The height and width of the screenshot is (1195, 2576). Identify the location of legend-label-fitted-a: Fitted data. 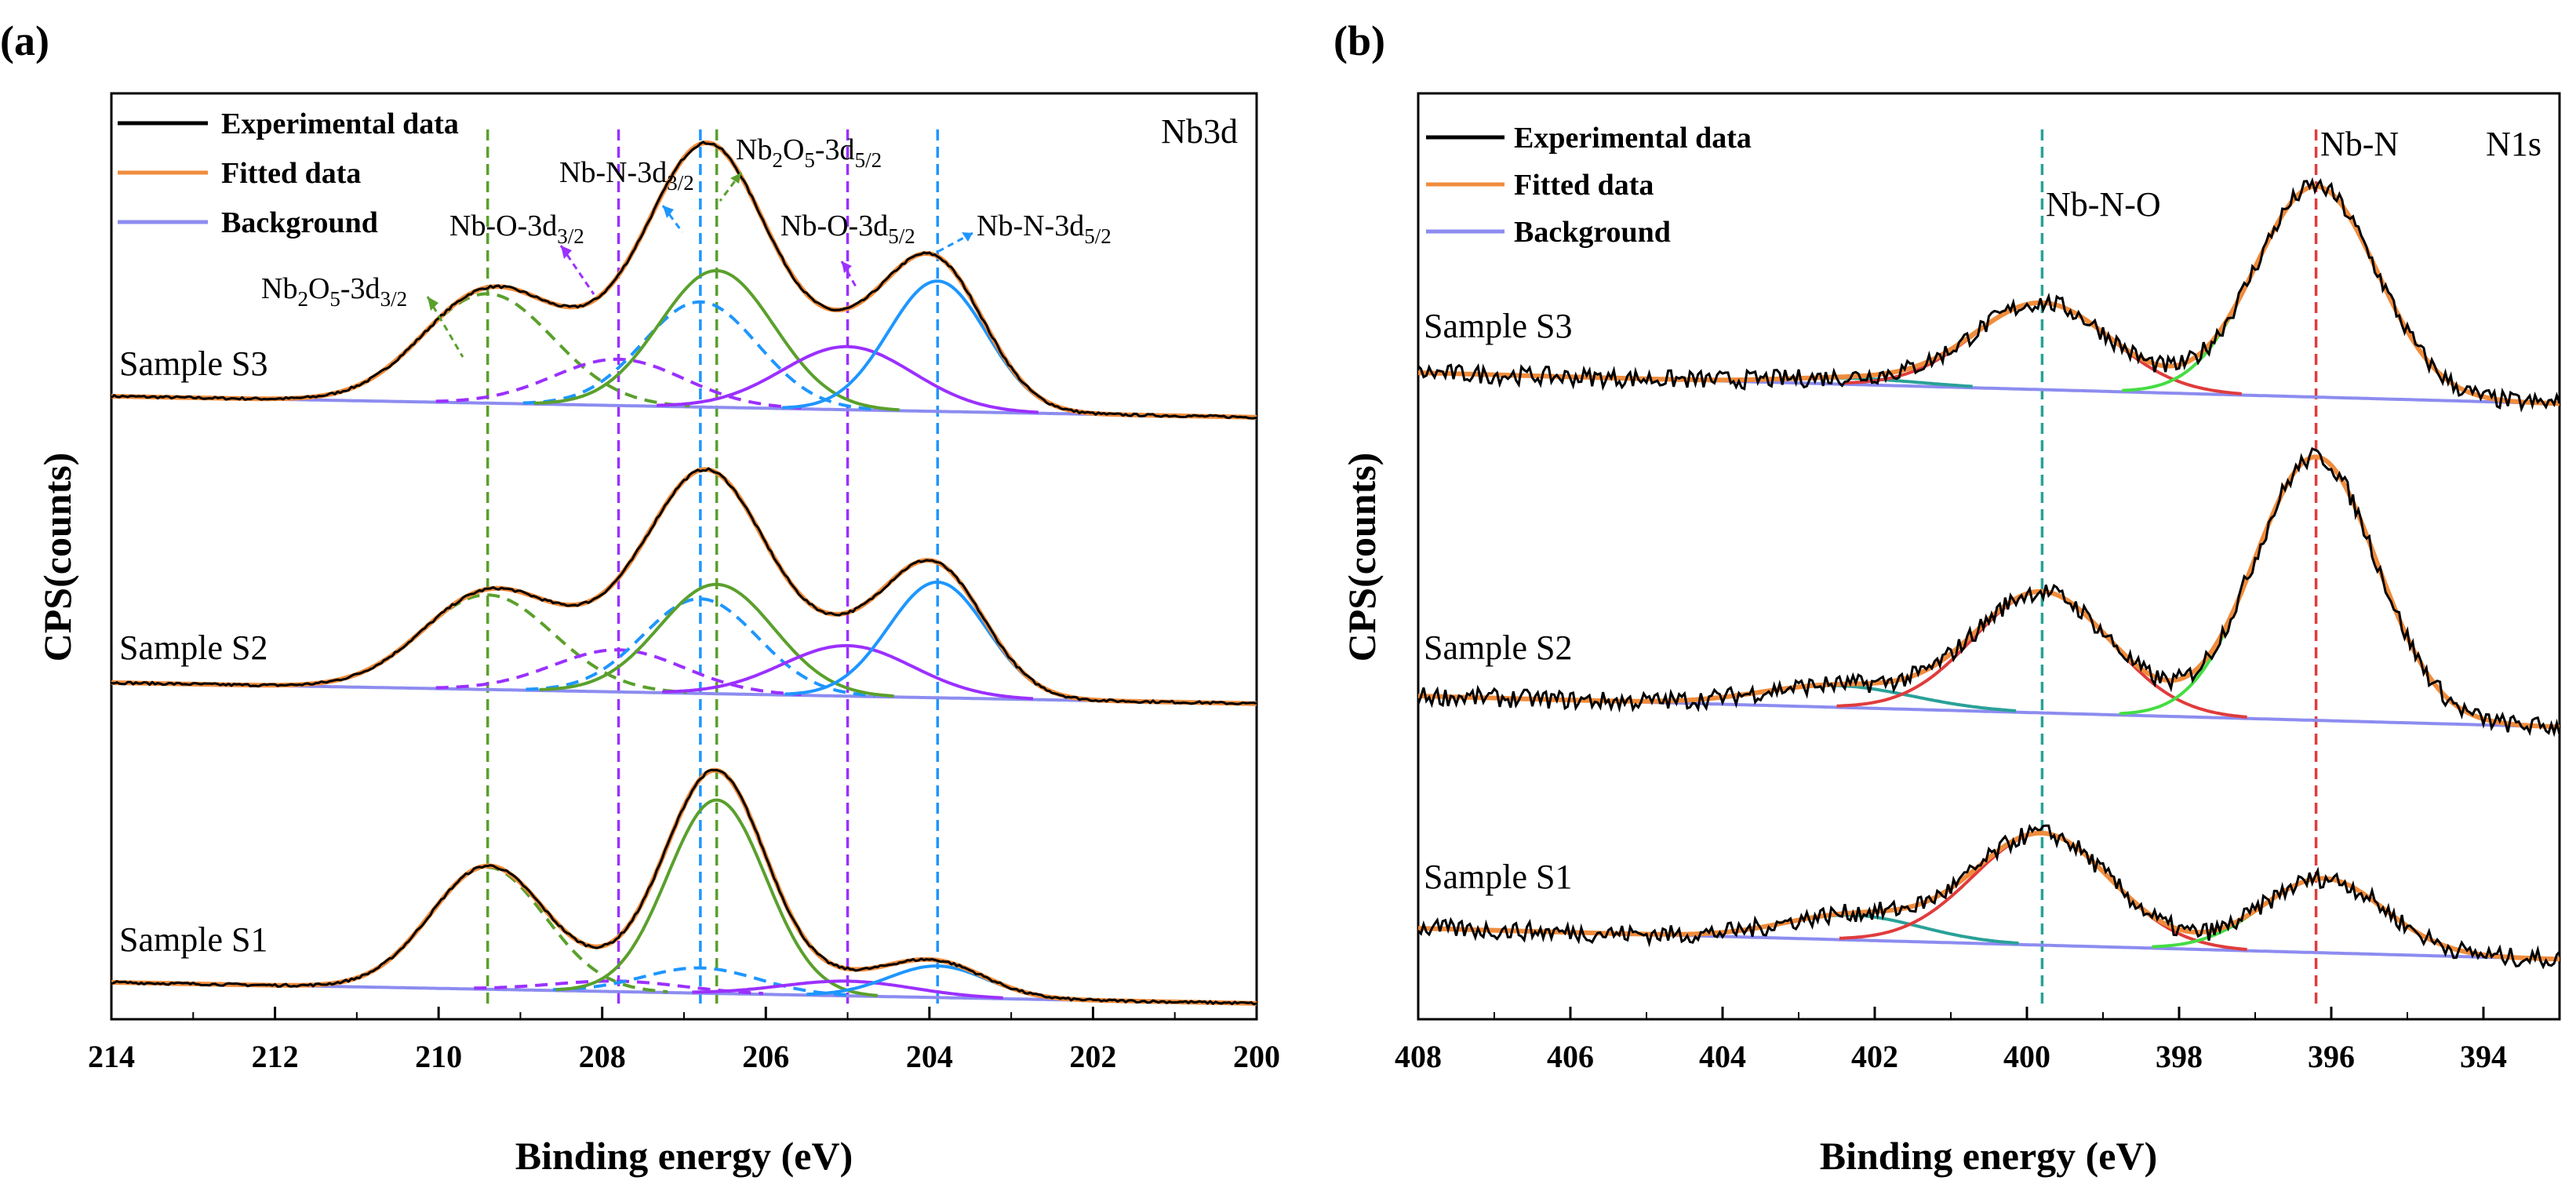
(291, 173).